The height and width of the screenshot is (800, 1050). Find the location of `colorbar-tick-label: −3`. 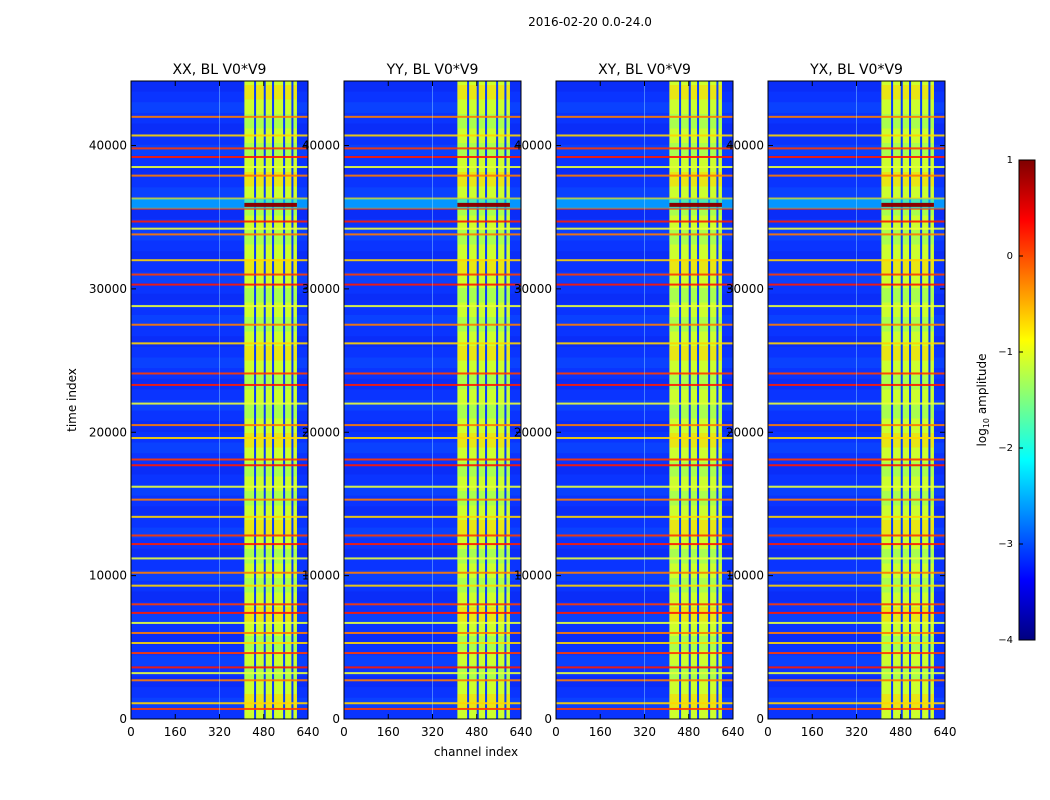

colorbar-tick-label: −3 is located at coordinates (1005, 544).